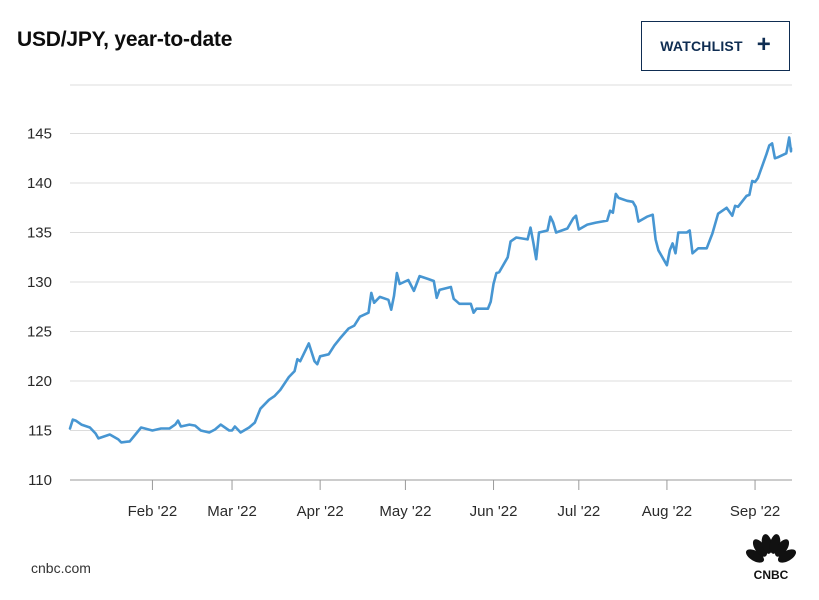 The width and height of the screenshot is (819, 600). What do you see at coordinates (125, 39) in the screenshot?
I see `chart-title: USD/JPY, year-to-date` at bounding box center [125, 39].